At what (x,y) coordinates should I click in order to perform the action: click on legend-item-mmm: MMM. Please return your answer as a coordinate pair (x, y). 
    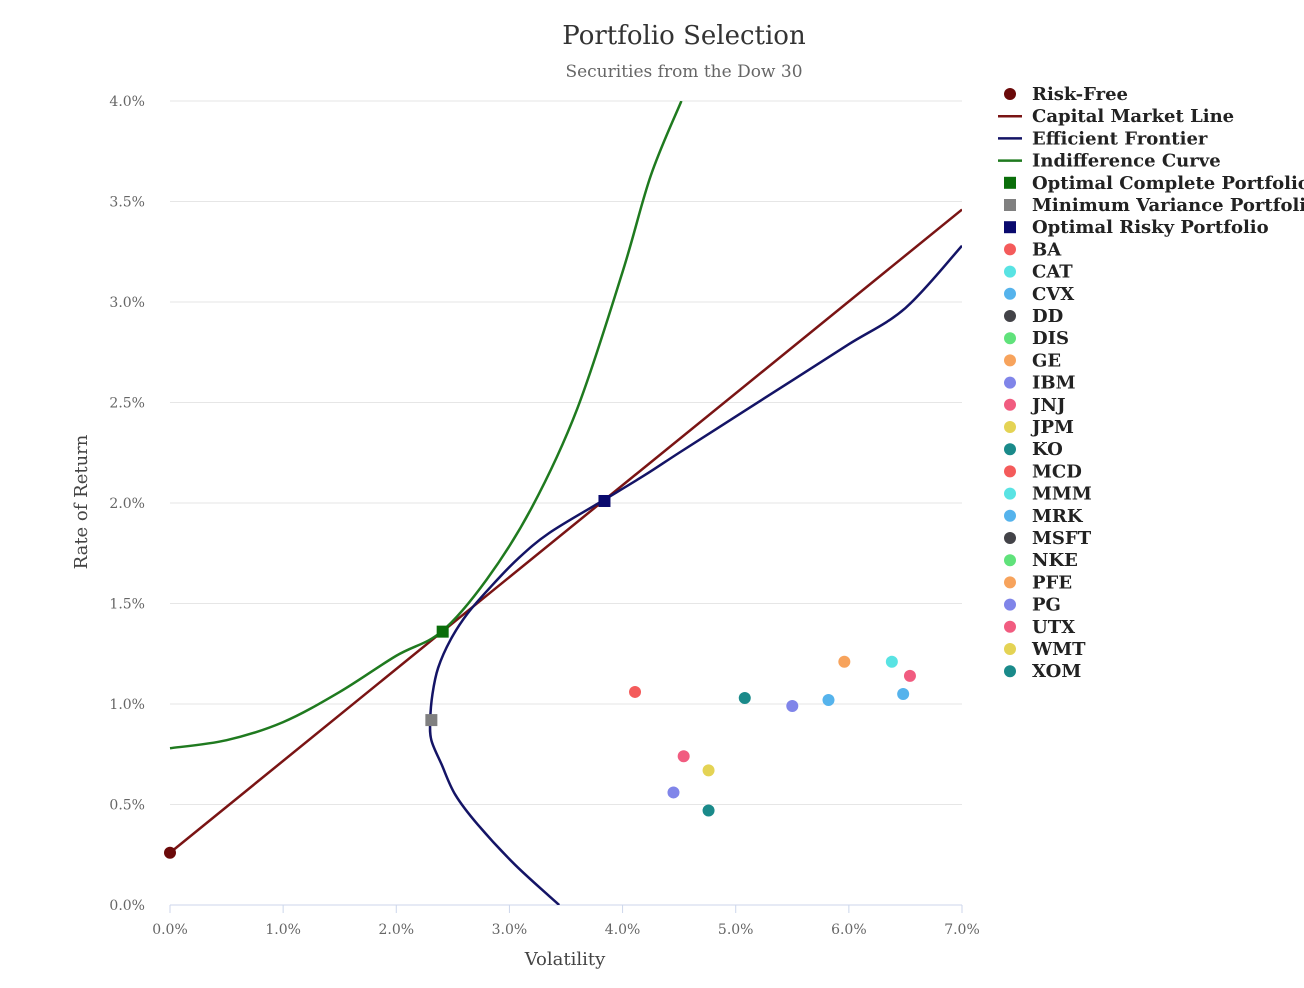
    Looking at the image, I should click on (1048, 494).